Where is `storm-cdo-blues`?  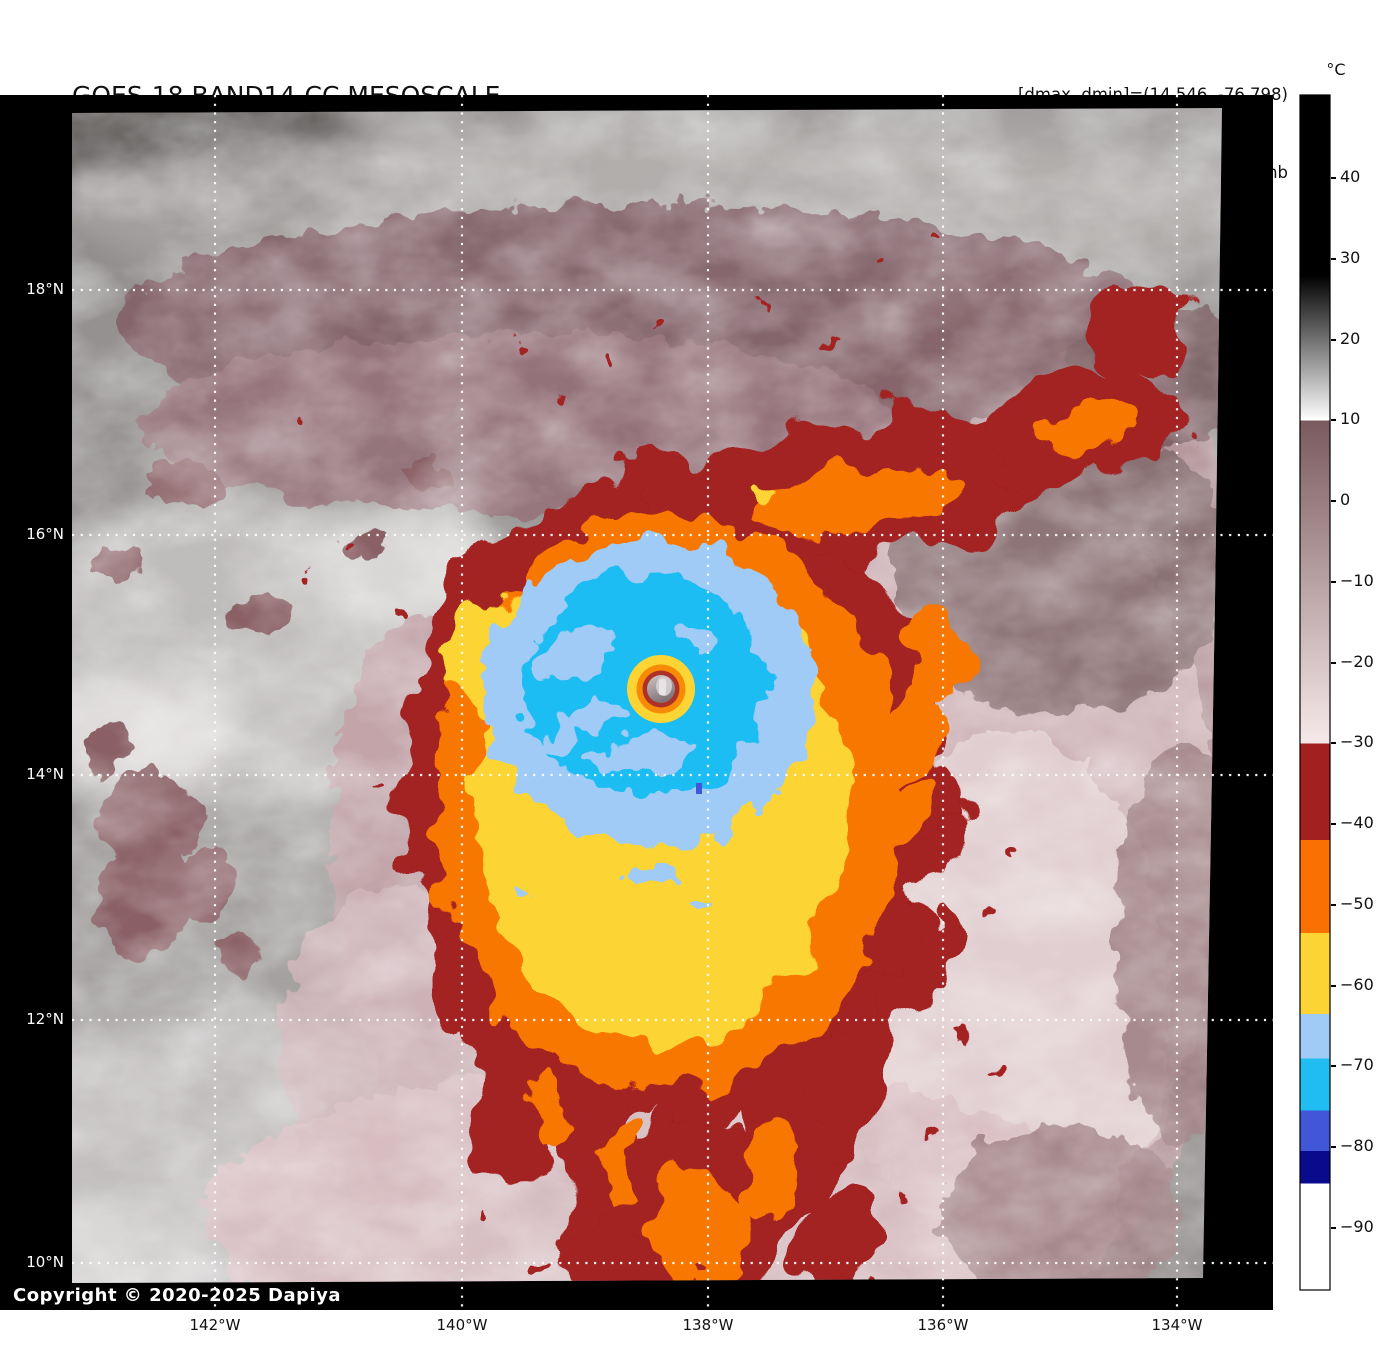 storm-cdo-blues is located at coordinates (650, 727).